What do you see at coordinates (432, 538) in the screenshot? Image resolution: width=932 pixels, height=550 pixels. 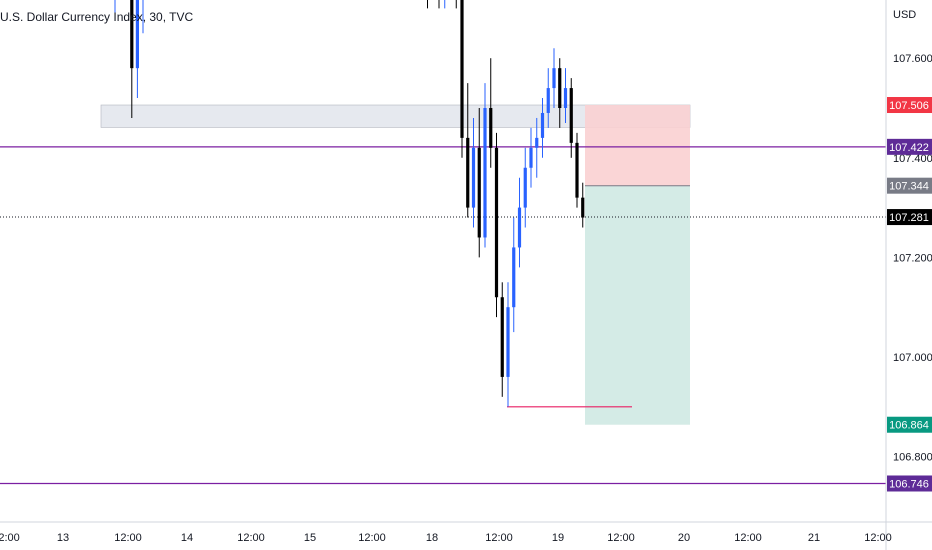 I see `time-tick-label: 18` at bounding box center [432, 538].